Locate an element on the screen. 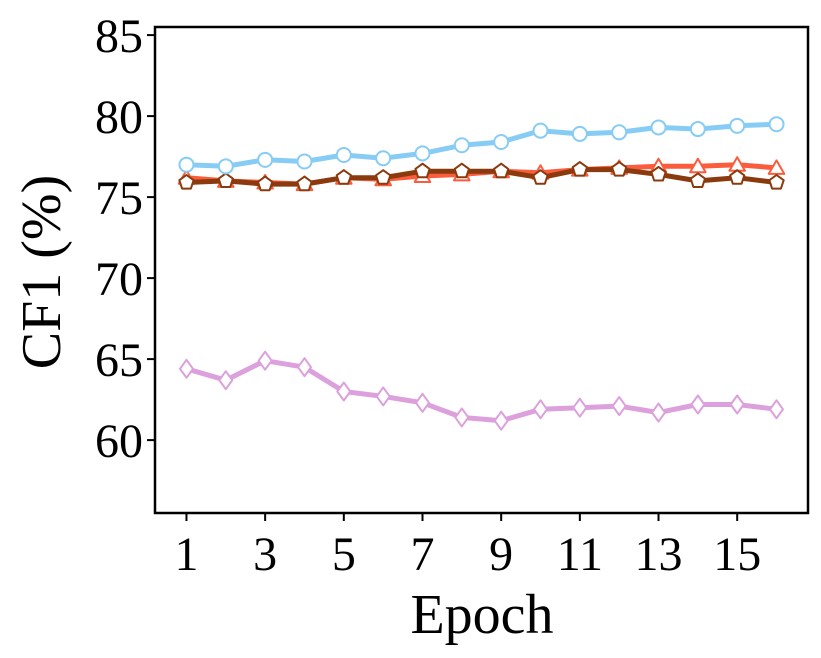  series-line-circle is located at coordinates (481, 145).